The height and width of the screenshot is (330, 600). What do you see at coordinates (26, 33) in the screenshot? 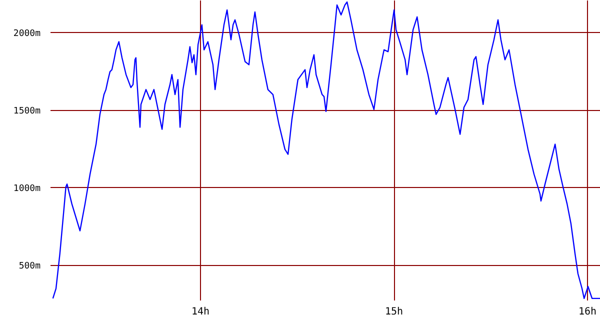
I see `y-tick-label: 2000m` at bounding box center [26, 33].